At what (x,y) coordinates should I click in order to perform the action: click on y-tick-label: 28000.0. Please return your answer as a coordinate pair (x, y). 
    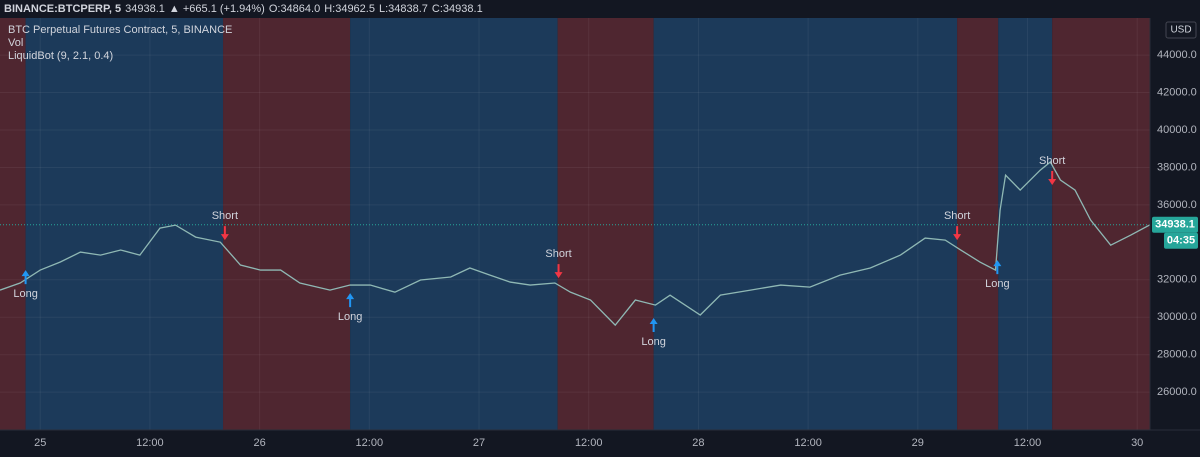
    Looking at the image, I should click on (1177, 355).